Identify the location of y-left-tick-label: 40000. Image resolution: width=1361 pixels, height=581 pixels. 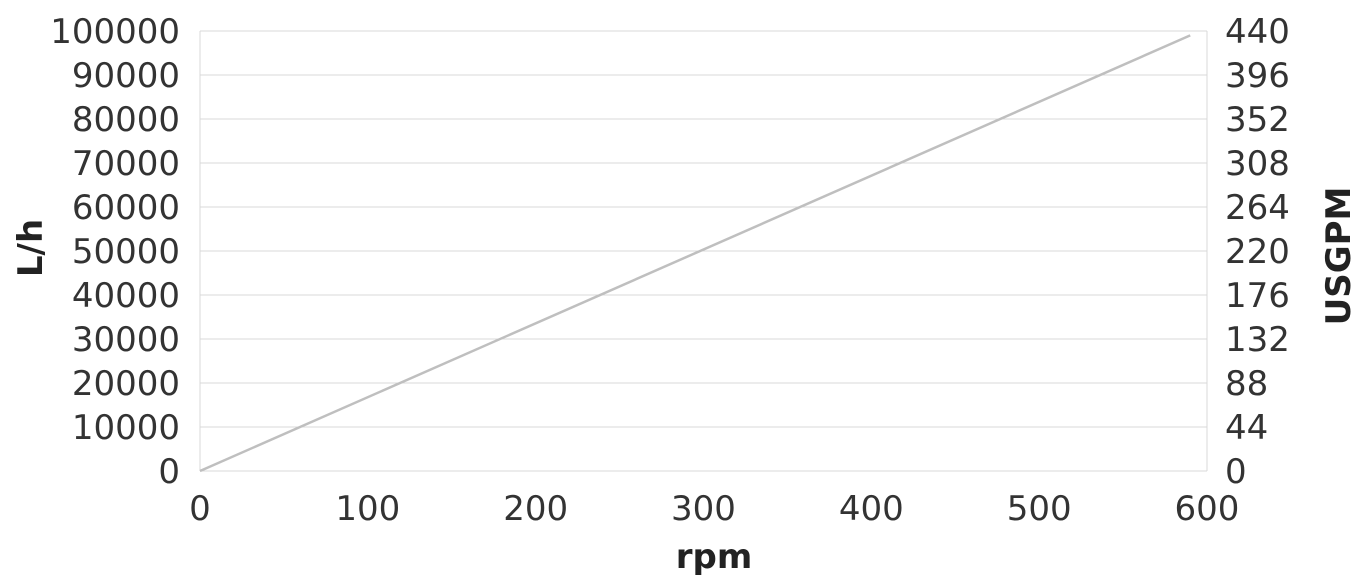
(126, 296).